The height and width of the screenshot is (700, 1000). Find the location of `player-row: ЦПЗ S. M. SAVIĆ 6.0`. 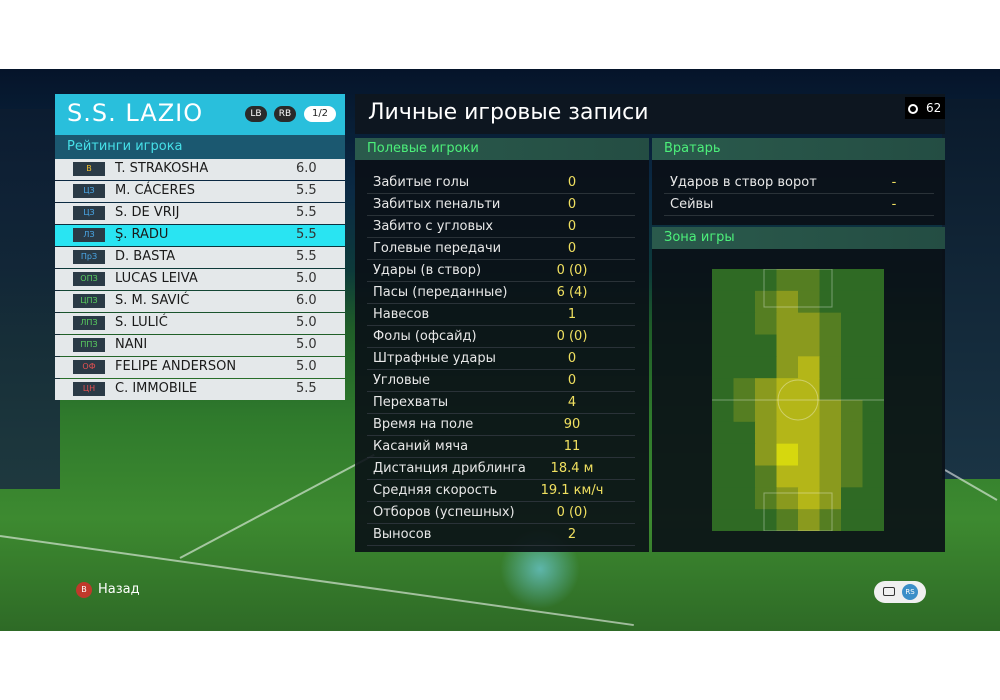

player-row: ЦПЗ S. M. SAVIĆ 6.0 is located at coordinates (200, 301).